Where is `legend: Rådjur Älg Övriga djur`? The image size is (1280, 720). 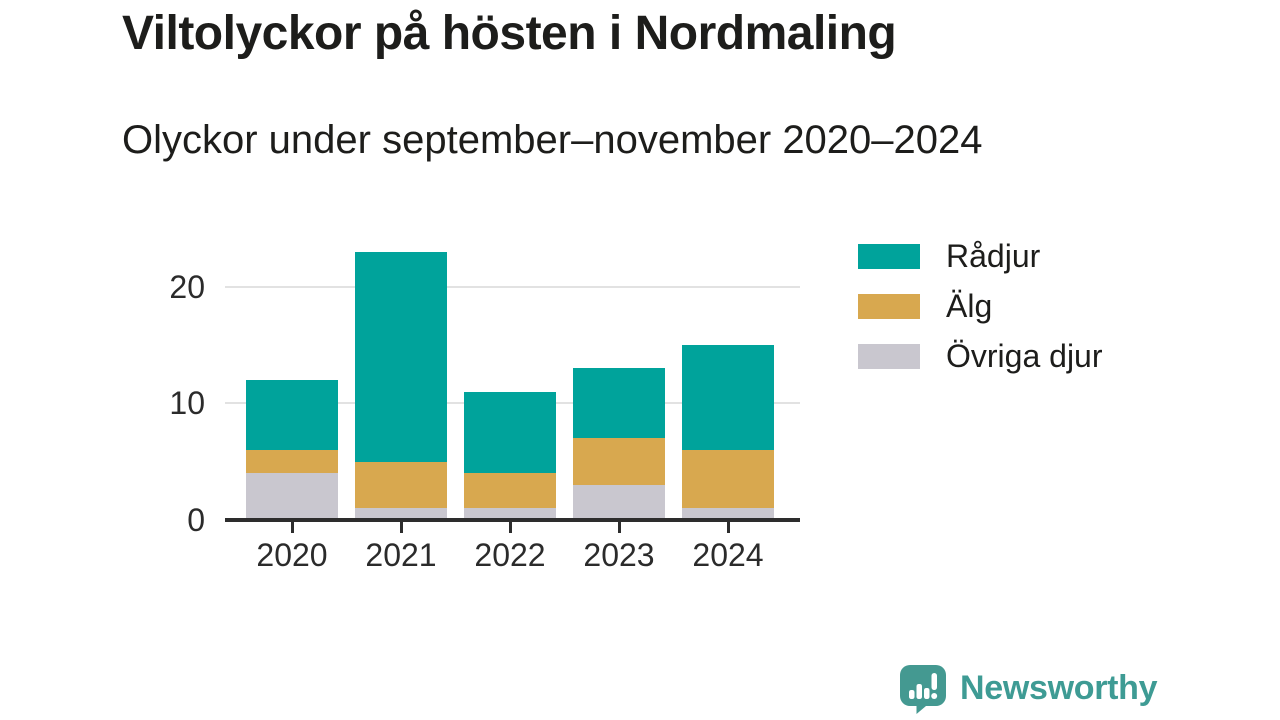
legend: Rådjur Älg Övriga djur is located at coordinates (980, 316).